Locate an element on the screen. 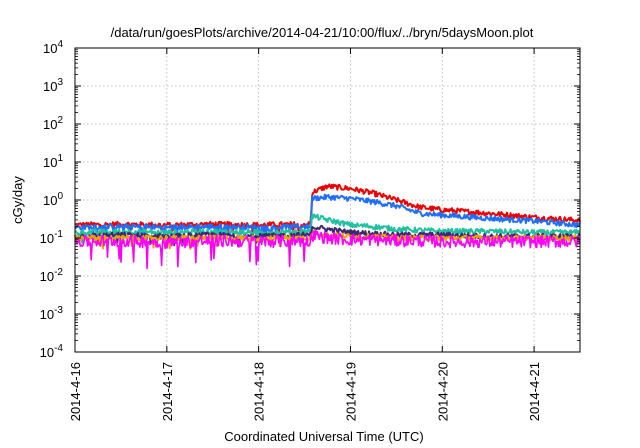  x-tick-label: 2014-4-20 is located at coordinates (442, 391).